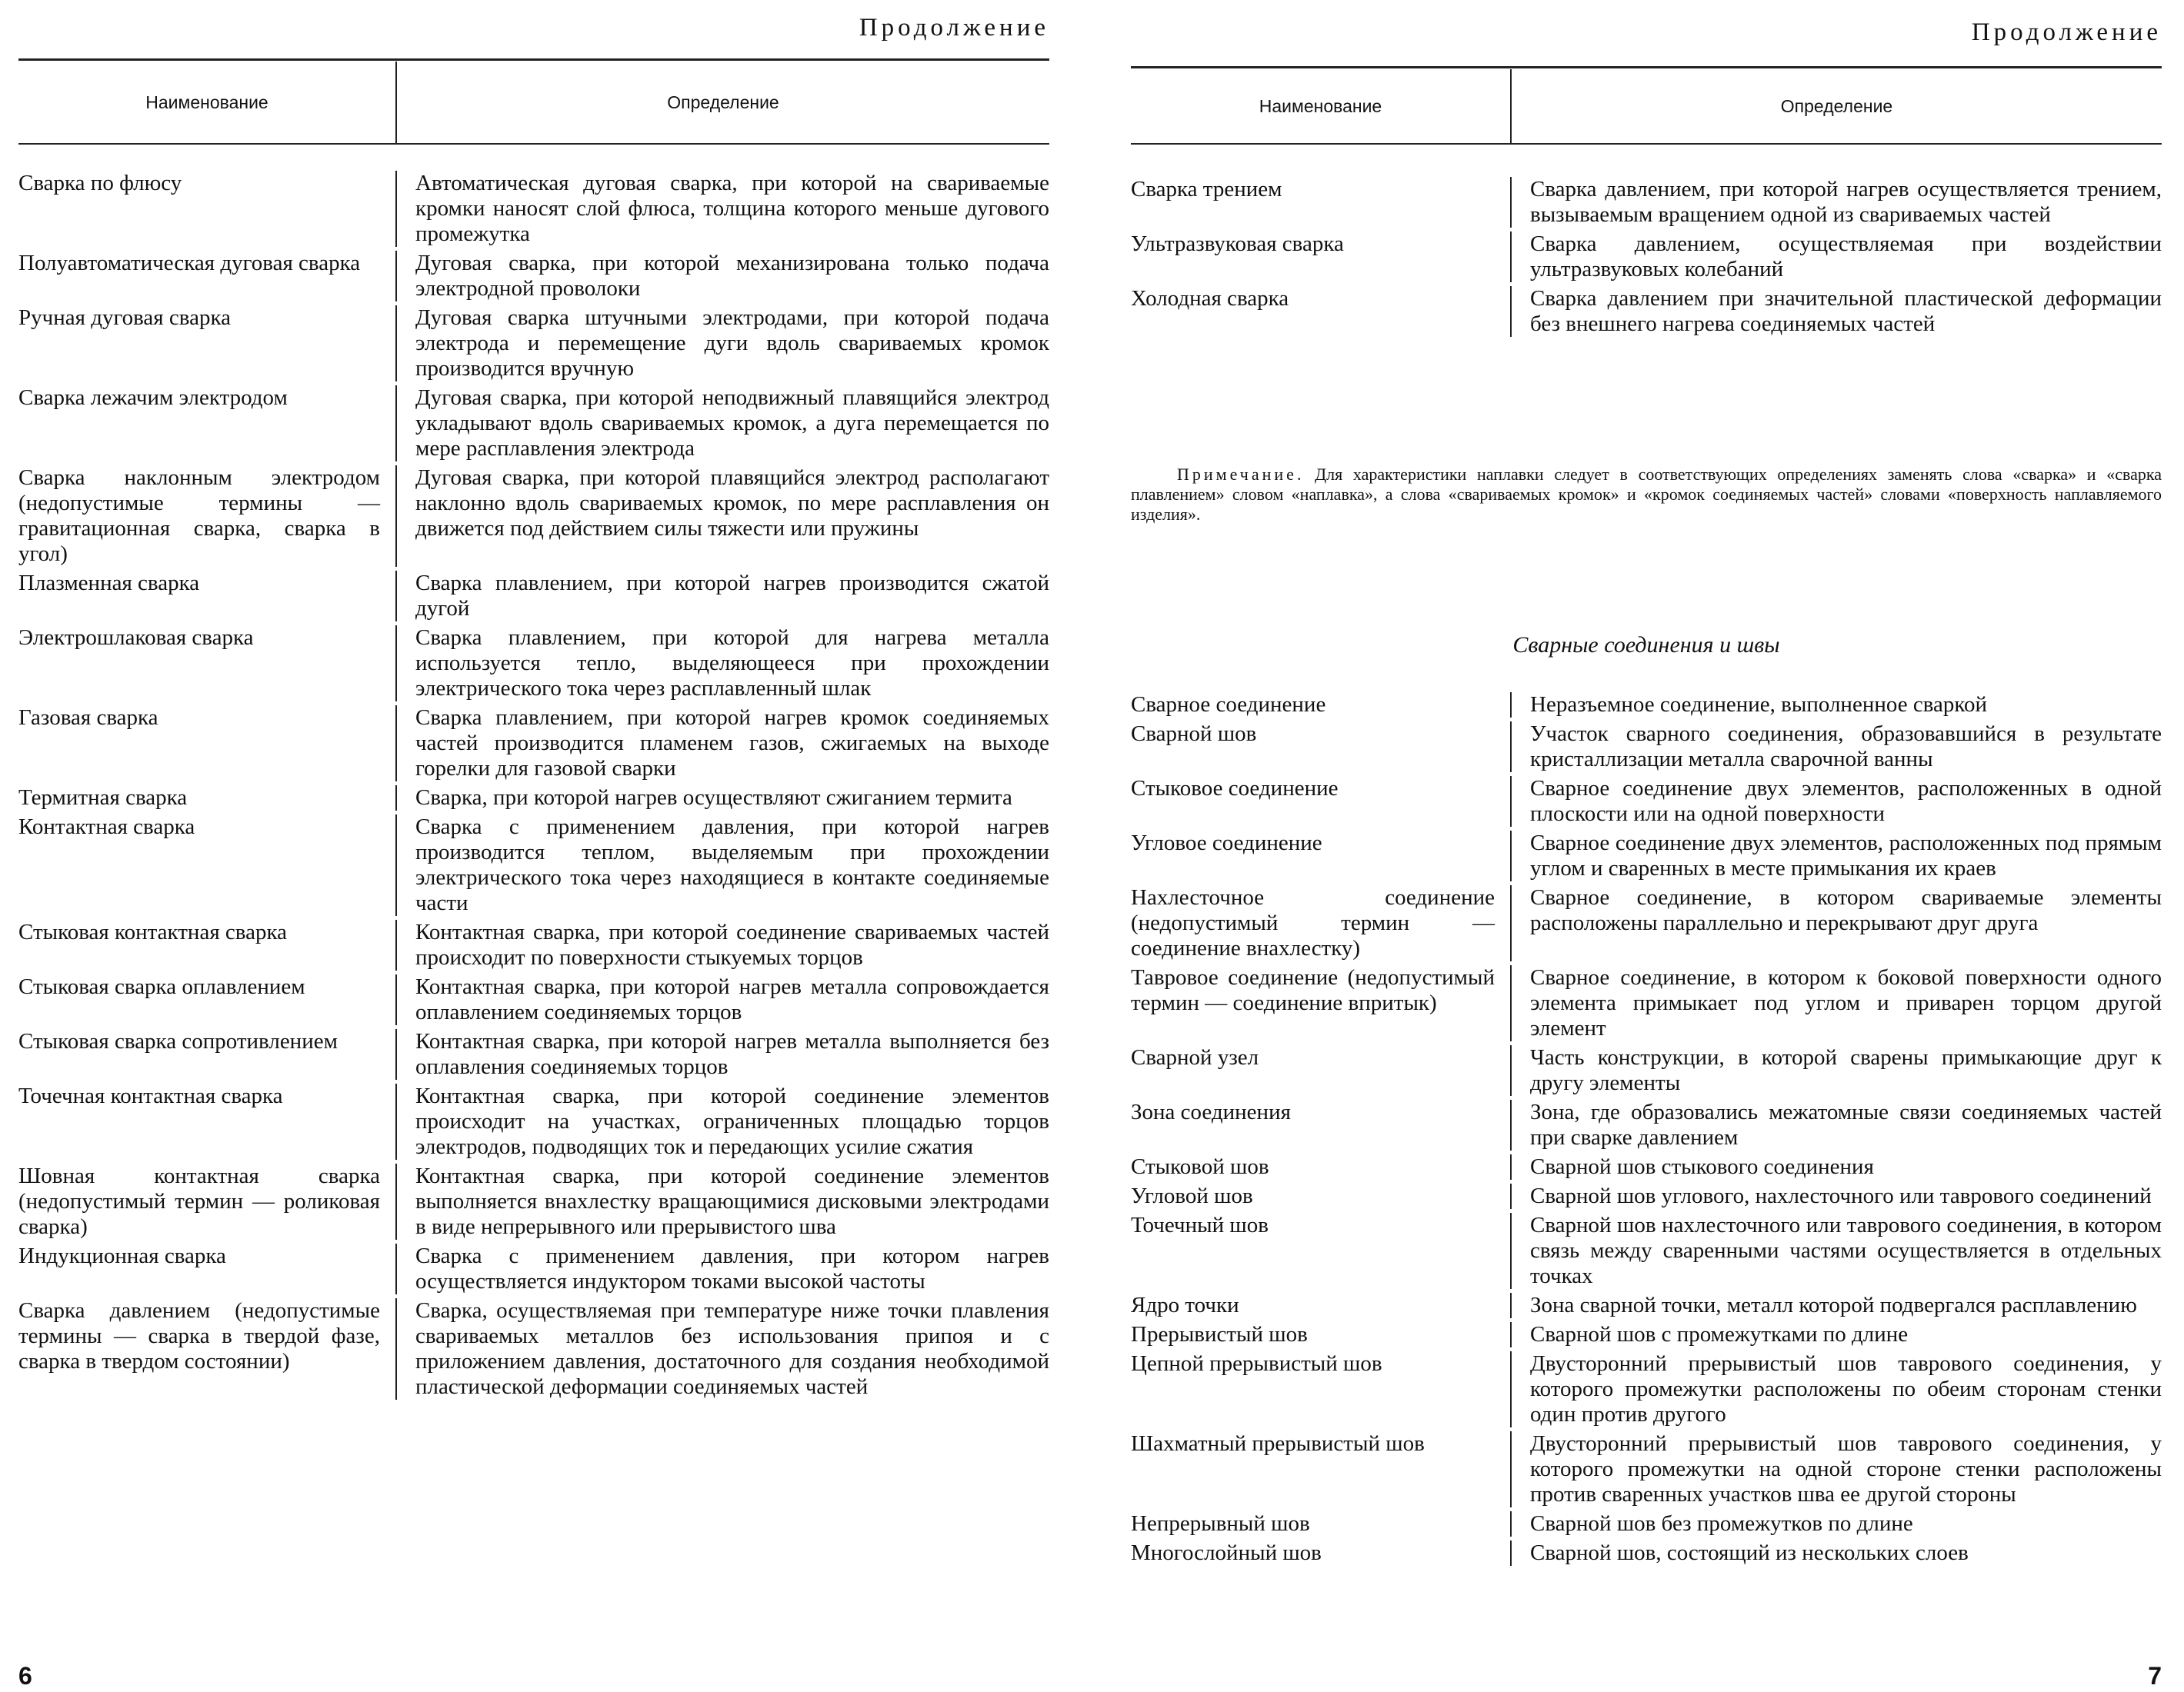  What do you see at coordinates (1228, 704) in the screenshot?
I see `term-name: Сварное соединение` at bounding box center [1228, 704].